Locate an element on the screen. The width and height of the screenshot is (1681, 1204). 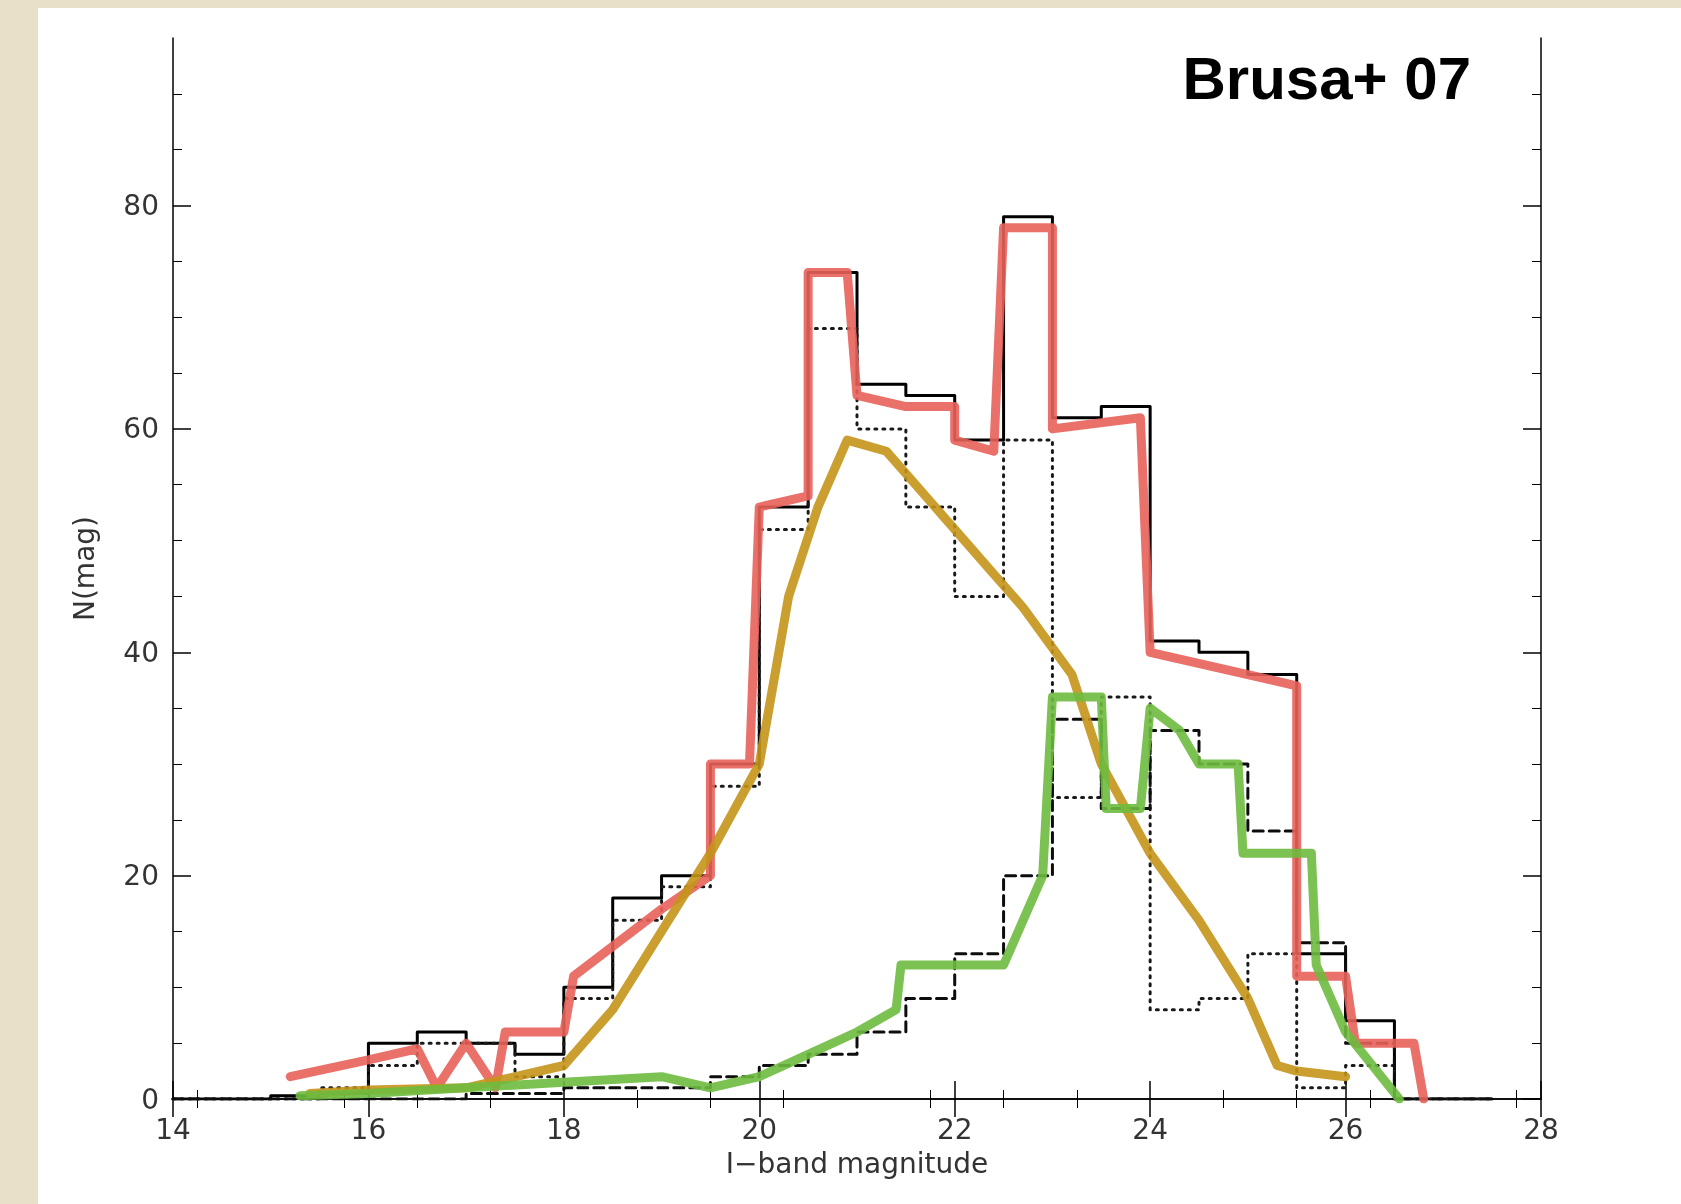
y-tick-label: 20 is located at coordinates (141, 876).